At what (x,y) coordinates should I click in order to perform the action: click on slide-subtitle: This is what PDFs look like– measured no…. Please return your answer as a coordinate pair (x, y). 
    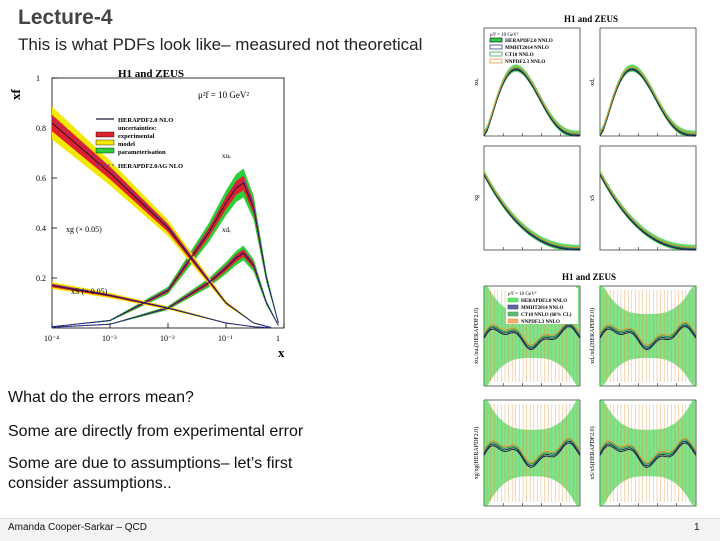
    Looking at the image, I should click on (220, 44).